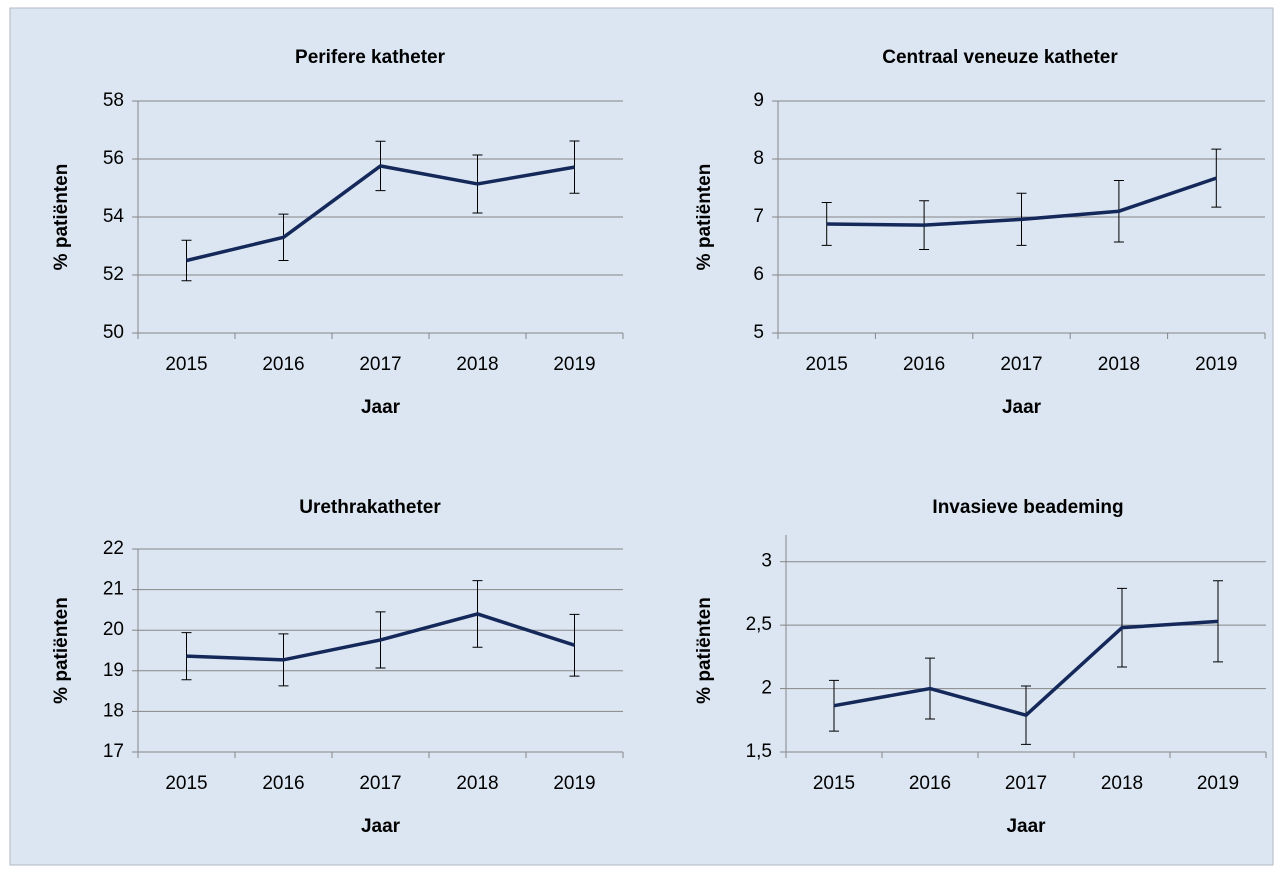  I want to click on y-tick-label: 6, so click(758, 274).